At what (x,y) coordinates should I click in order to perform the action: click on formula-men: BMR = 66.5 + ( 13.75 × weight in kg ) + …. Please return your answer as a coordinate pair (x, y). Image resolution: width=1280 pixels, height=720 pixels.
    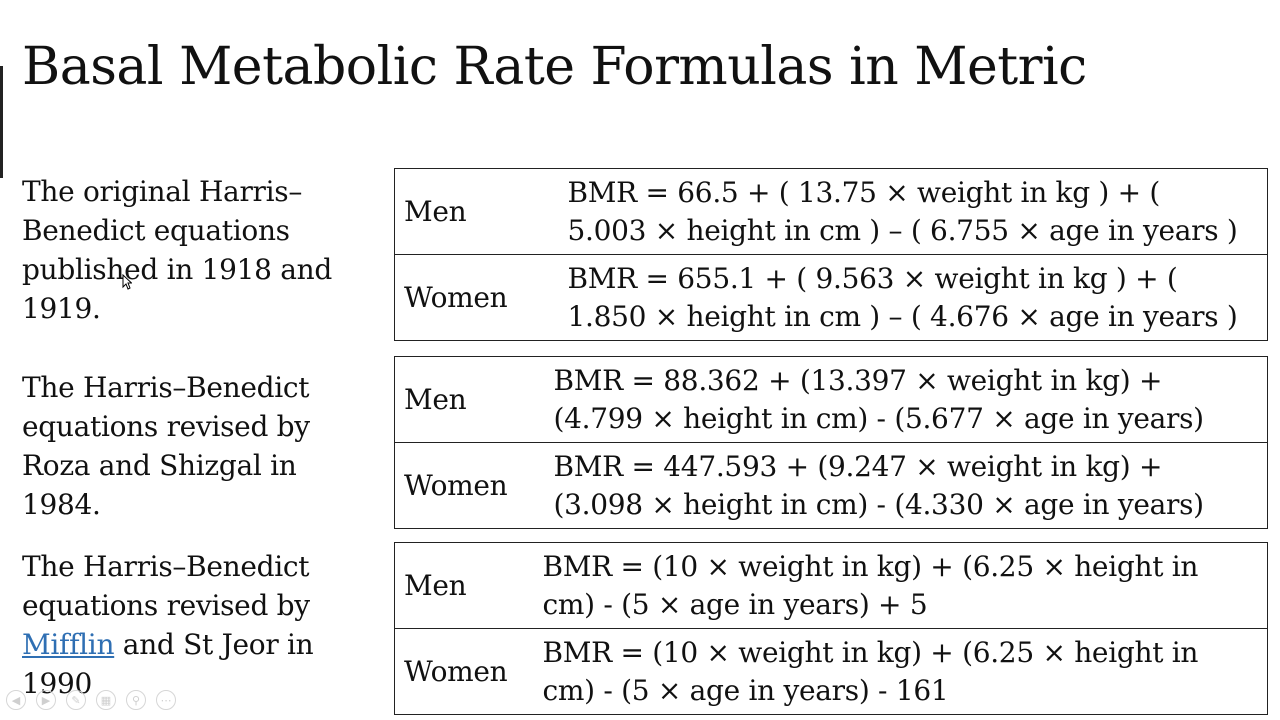
    Looking at the image, I should click on (917, 211).